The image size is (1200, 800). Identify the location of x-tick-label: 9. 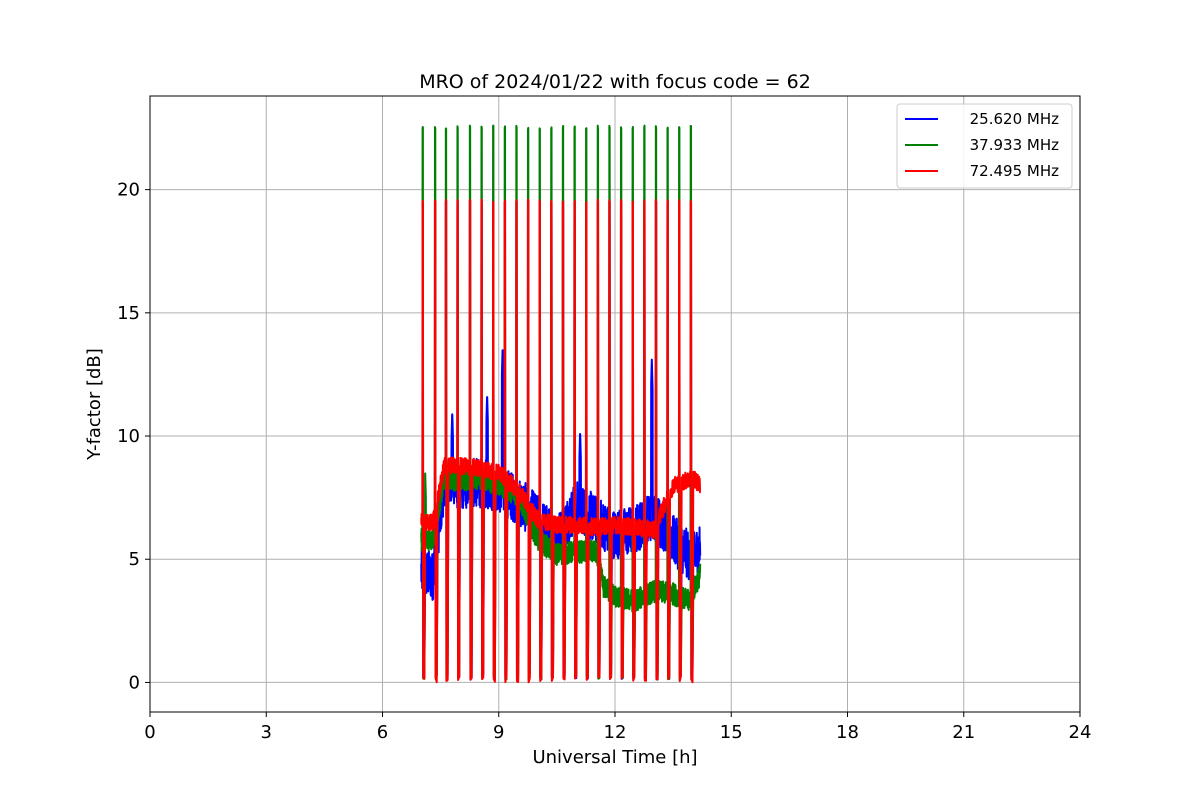
(498, 732).